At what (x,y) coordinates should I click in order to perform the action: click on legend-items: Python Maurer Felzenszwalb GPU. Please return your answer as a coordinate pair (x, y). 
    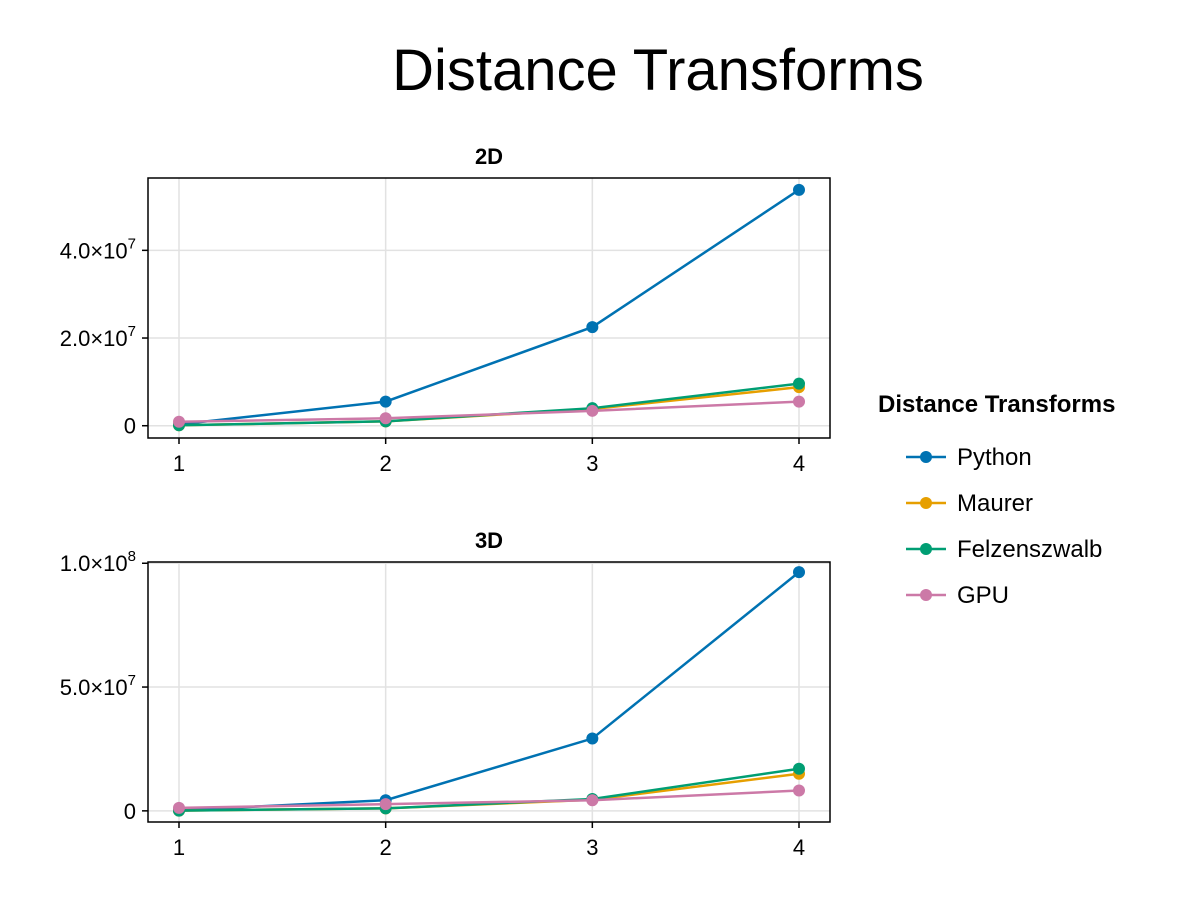
    Looking at the image, I should click on (1004, 526).